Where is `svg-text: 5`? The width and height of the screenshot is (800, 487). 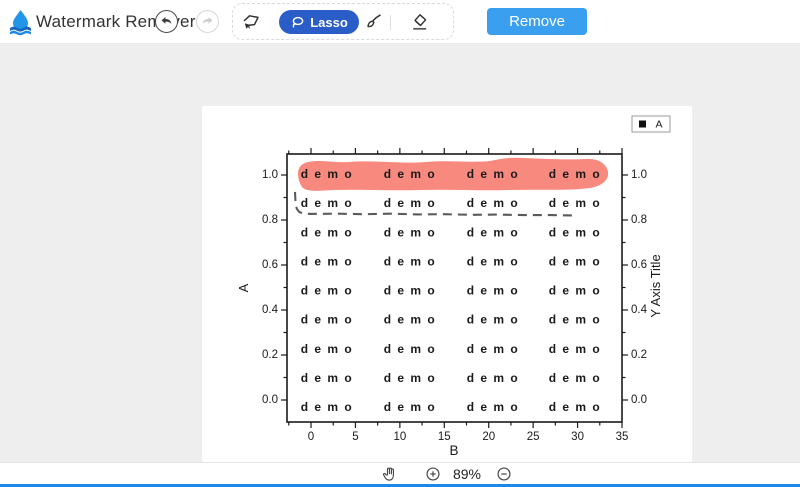 svg-text: 5 is located at coordinates (355, 437).